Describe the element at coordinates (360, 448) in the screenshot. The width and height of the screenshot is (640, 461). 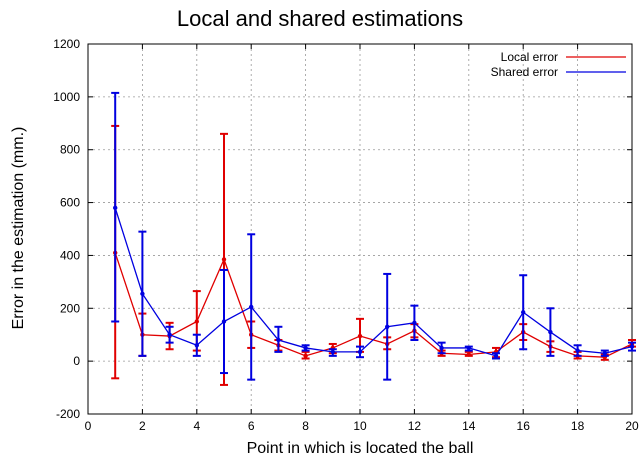
I see `x-axis-label: Point in which is located the ball` at that location.